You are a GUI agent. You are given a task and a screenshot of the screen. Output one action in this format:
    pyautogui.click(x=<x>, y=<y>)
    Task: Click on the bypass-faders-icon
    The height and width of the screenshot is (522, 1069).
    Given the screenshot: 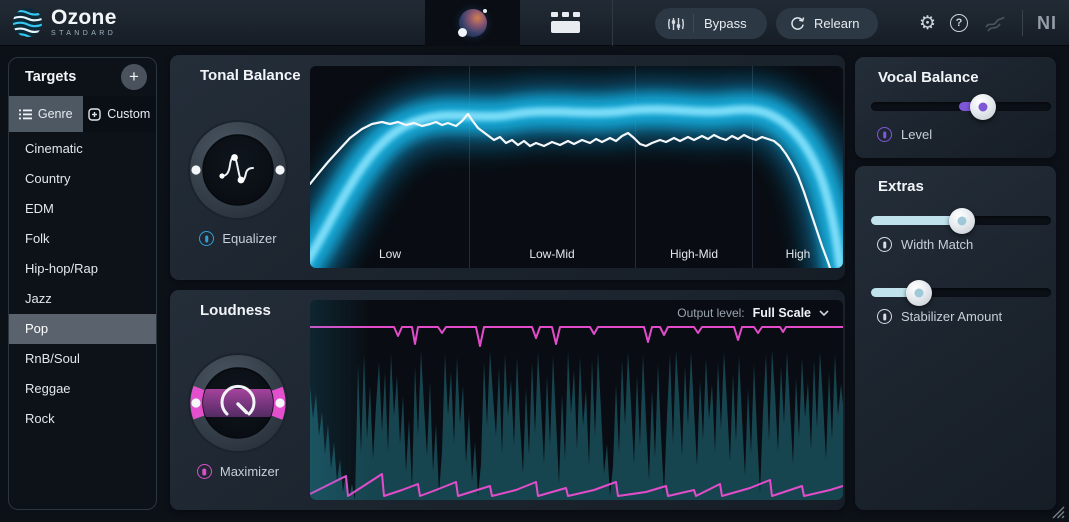 What is the action you would take?
    pyautogui.click(x=676, y=24)
    